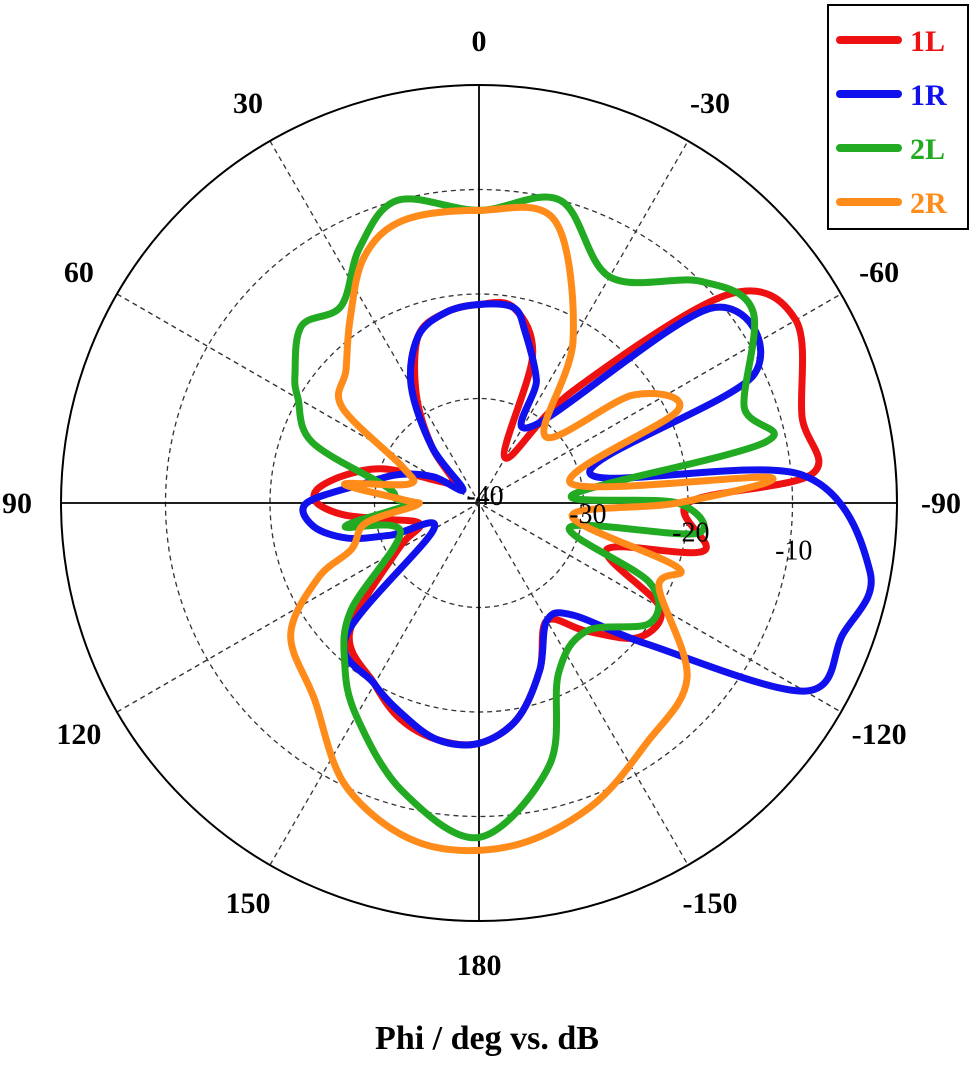 This screenshot has height=1072, width=974. What do you see at coordinates (78, 734) in the screenshot?
I see `angle-tick-label: 120` at bounding box center [78, 734].